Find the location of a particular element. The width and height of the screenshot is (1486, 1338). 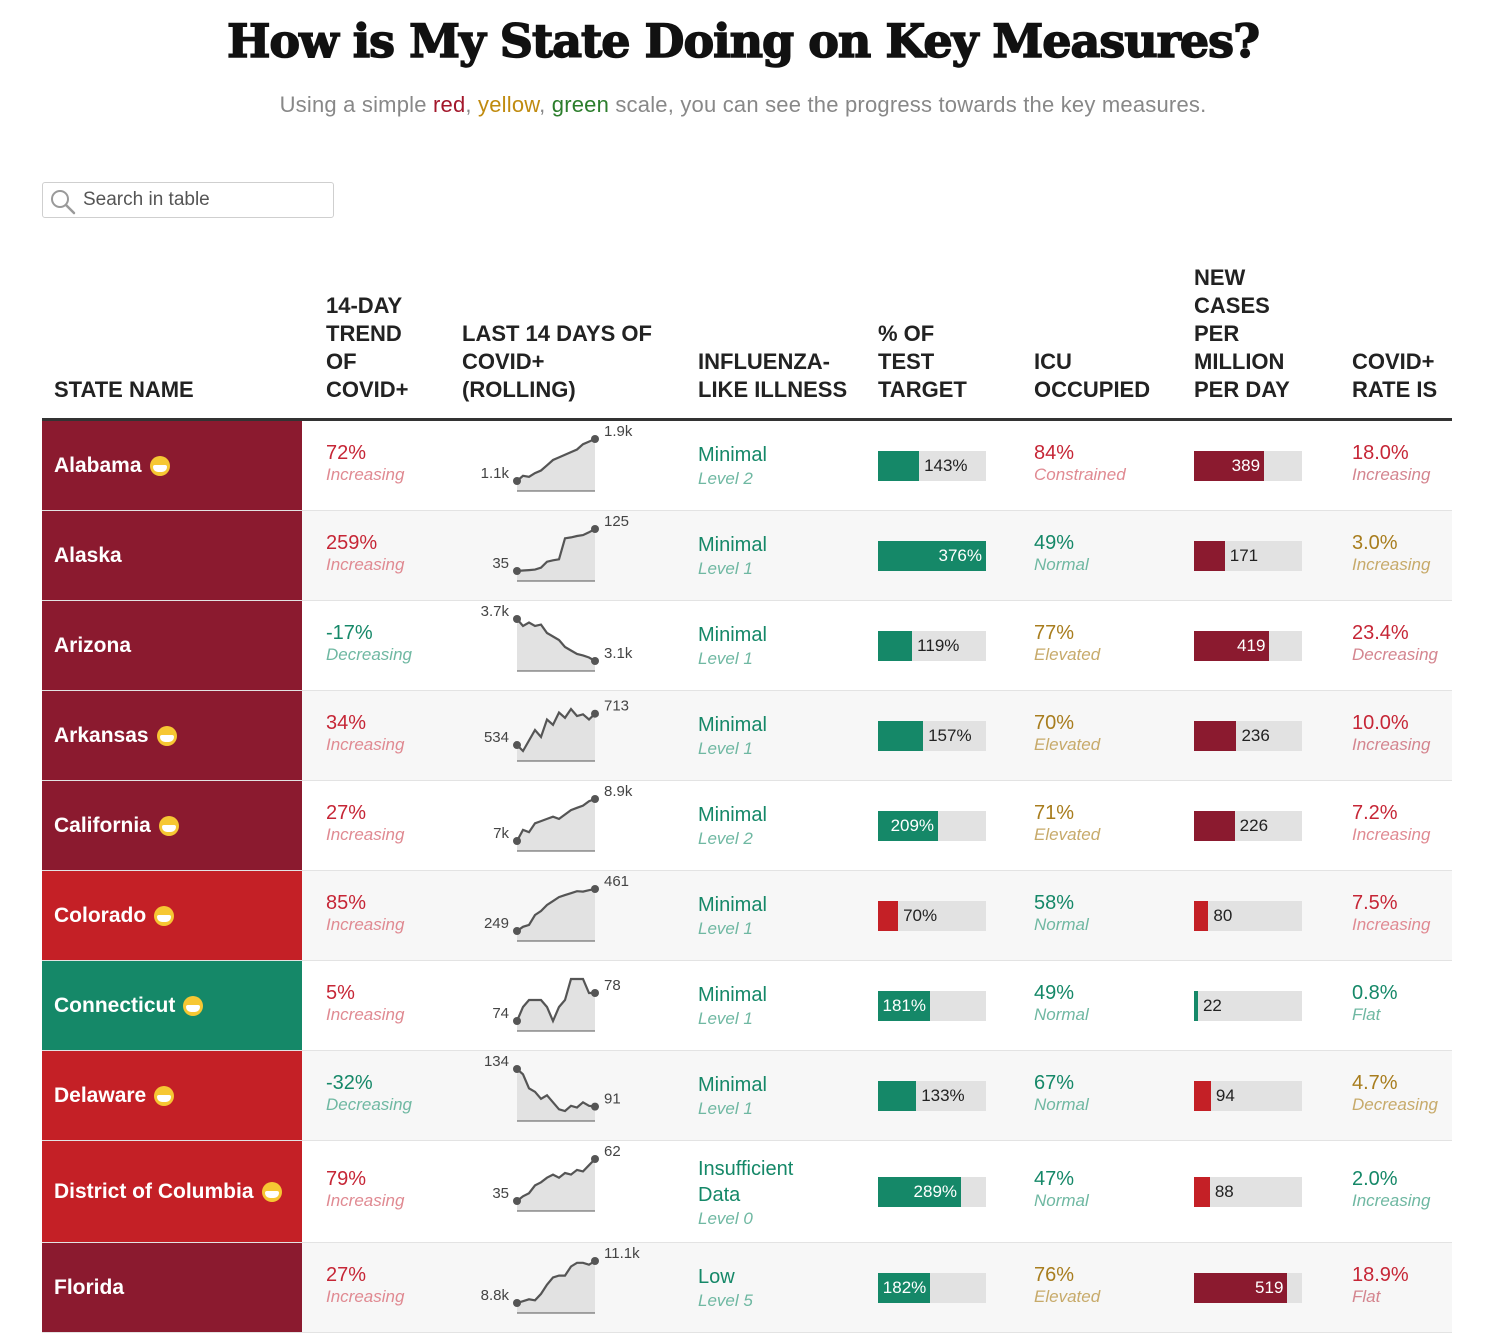

test-target-bar: 289% is located at coordinates (932, 1192).